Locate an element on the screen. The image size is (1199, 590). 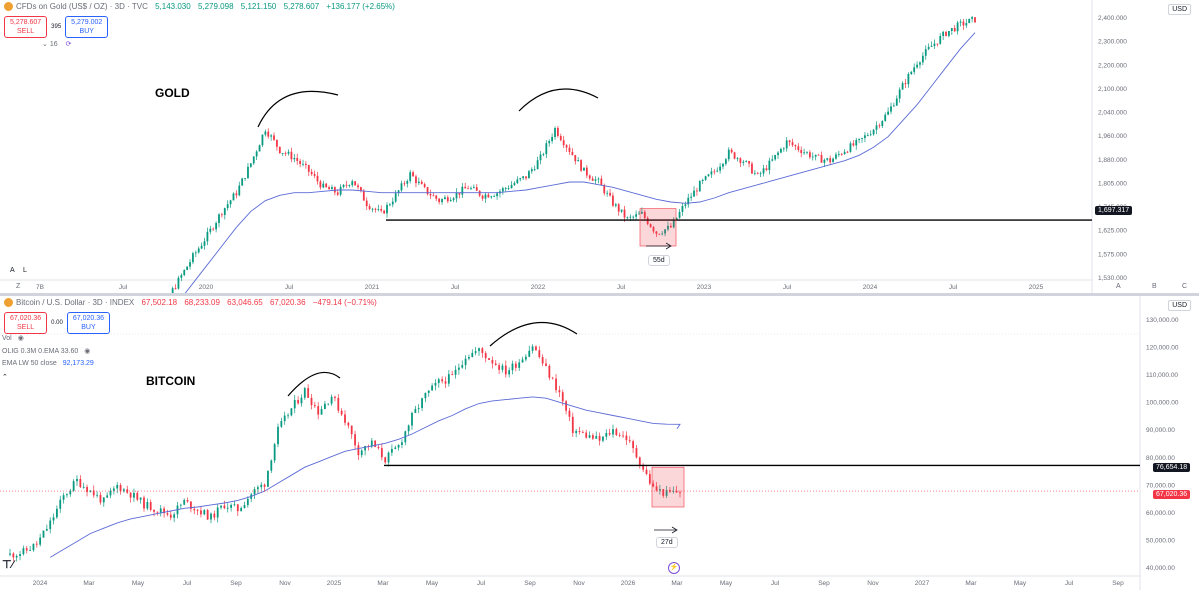
gold-close: 5,278.607 is located at coordinates (301, 6).